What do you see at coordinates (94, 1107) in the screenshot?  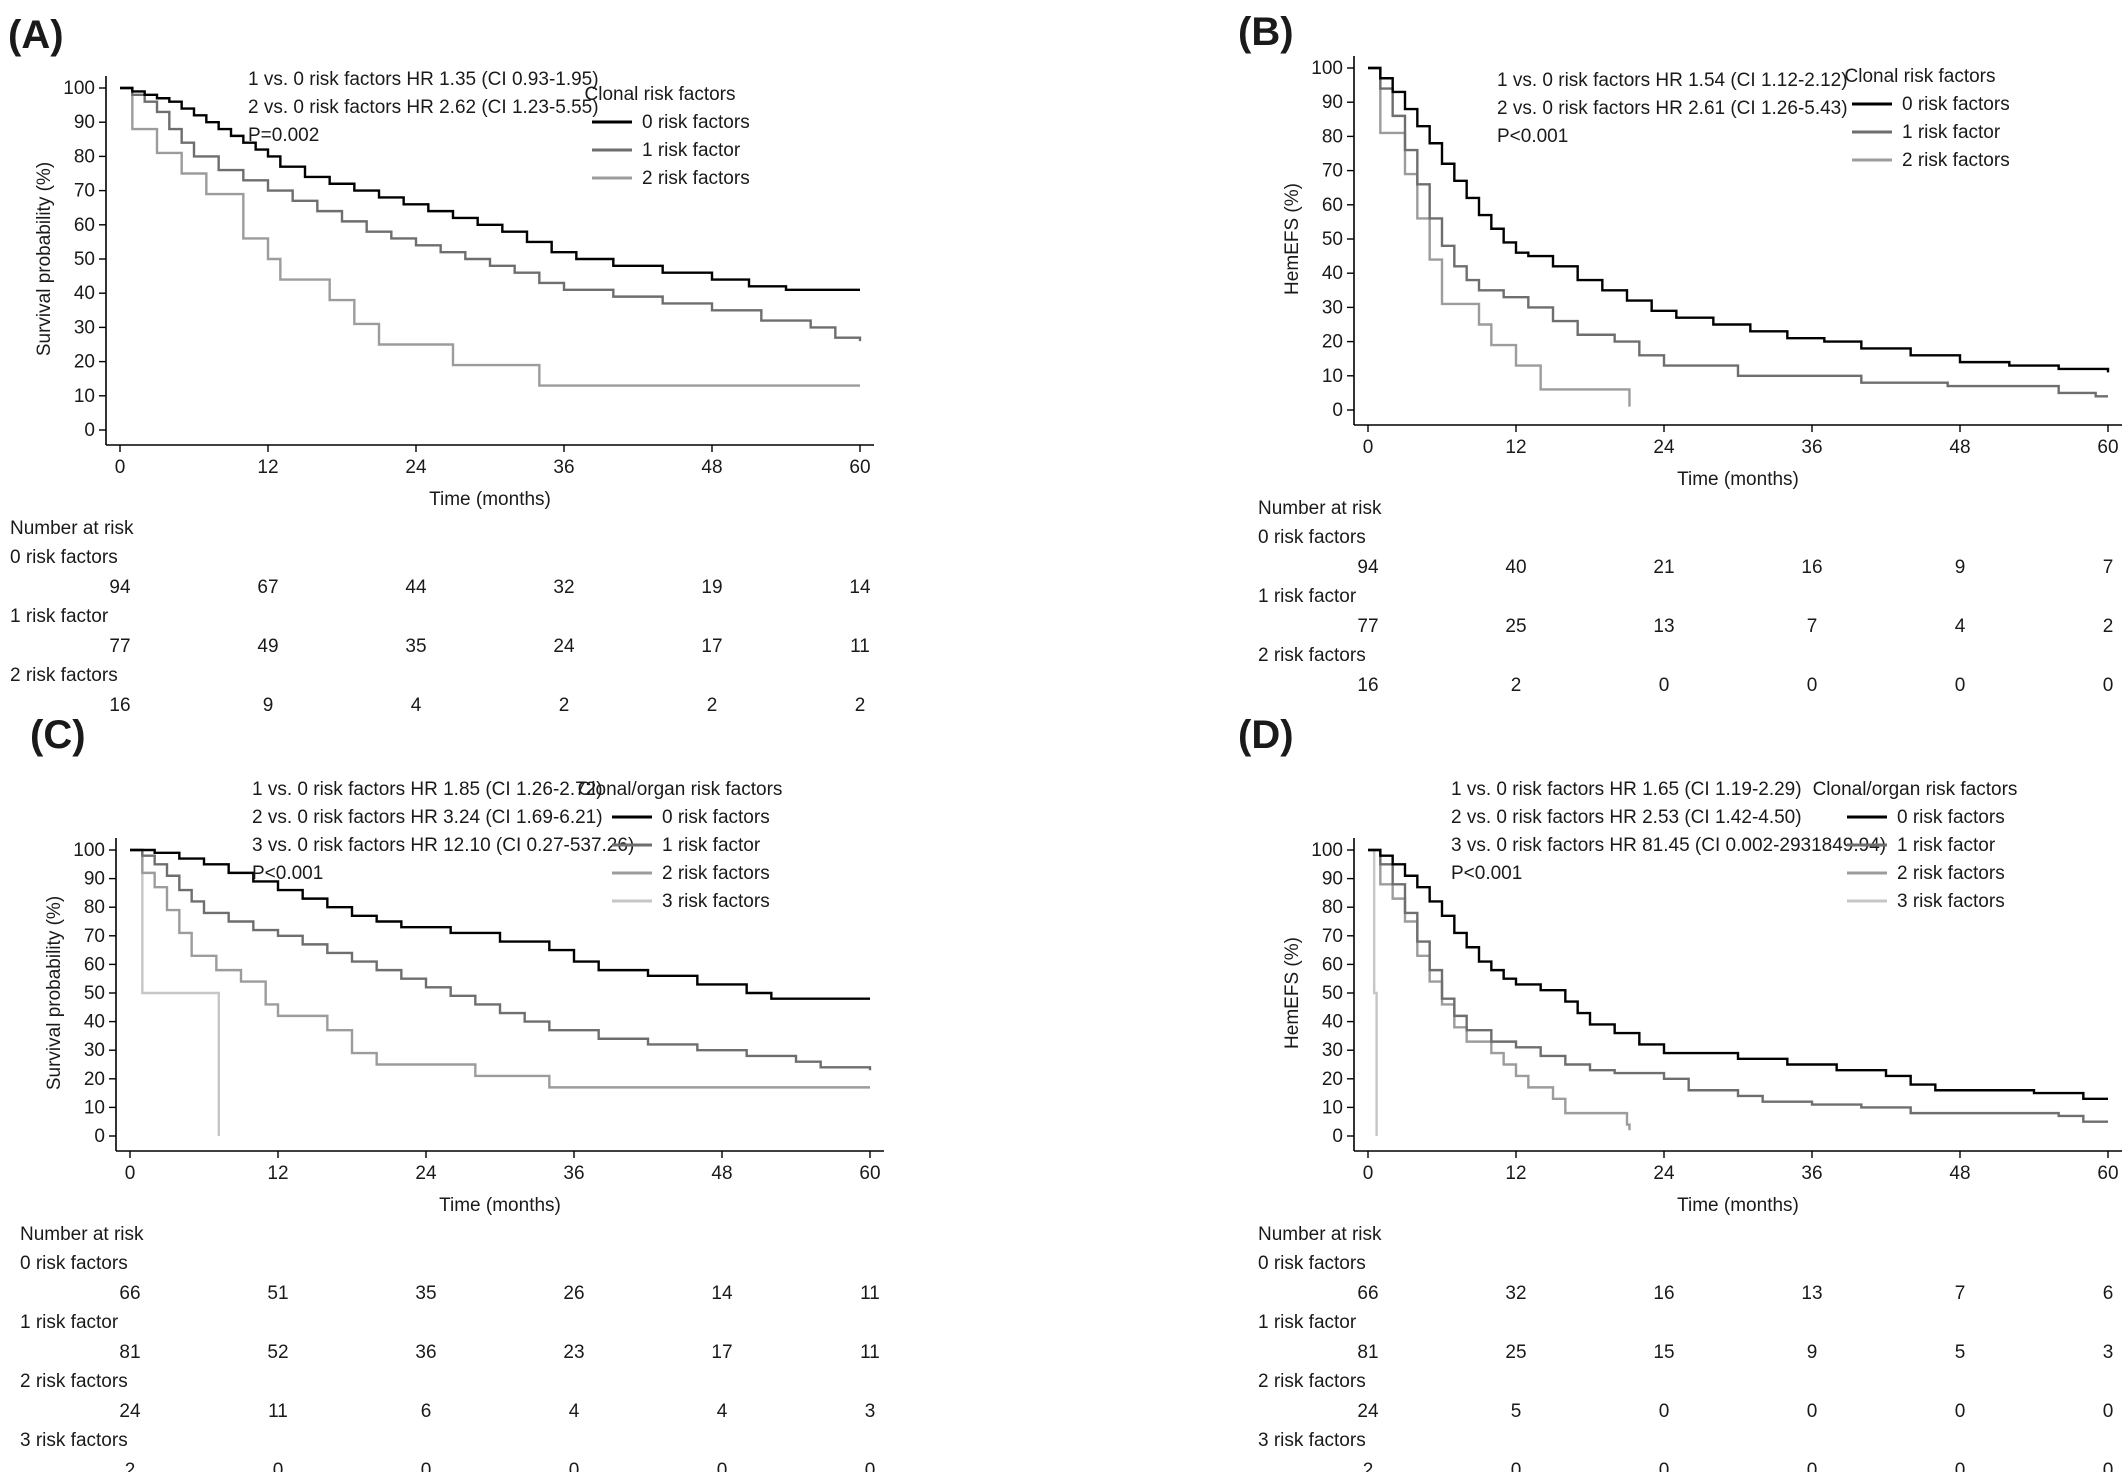 I see `y-tick-label: 10` at bounding box center [94, 1107].